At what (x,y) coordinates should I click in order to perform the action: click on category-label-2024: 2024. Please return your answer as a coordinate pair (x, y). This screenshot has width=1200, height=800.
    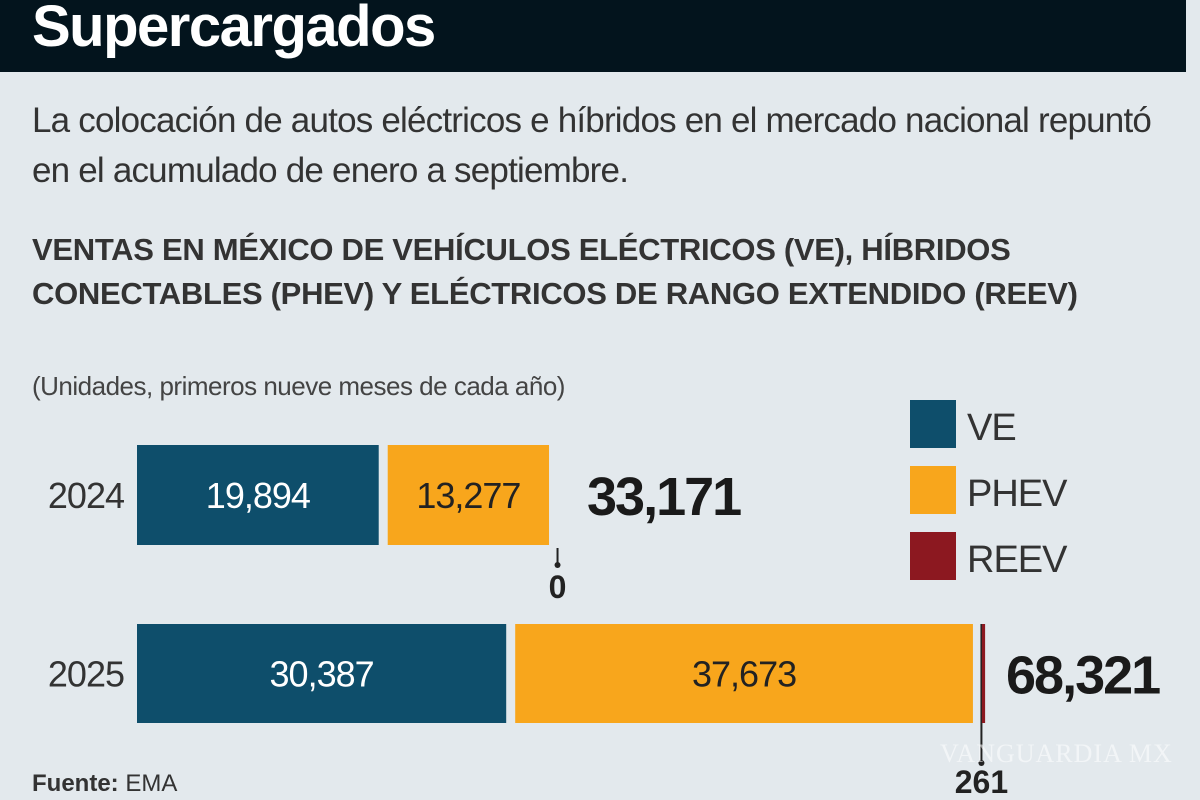
    Looking at the image, I should click on (86, 495).